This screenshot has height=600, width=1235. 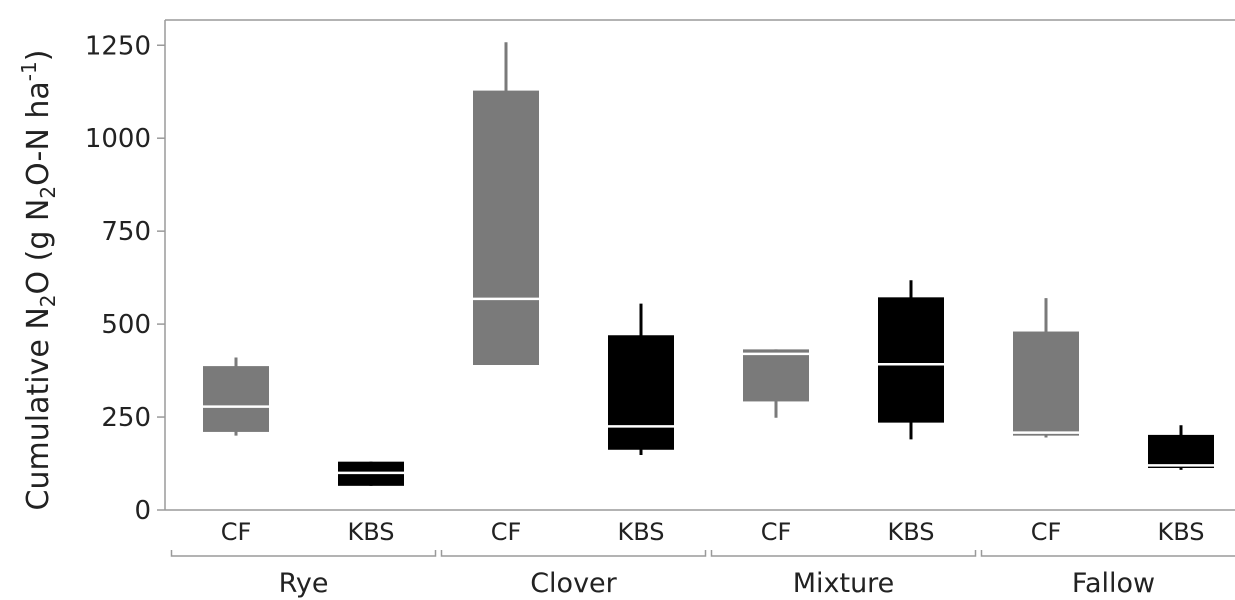 What do you see at coordinates (1113, 583) in the screenshot?
I see `group-label: Fallow` at bounding box center [1113, 583].